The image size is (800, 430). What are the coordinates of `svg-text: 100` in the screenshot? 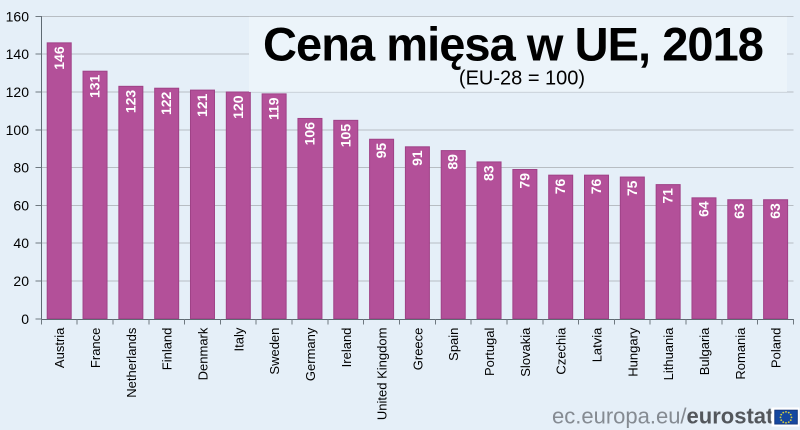 It's located at (18, 130).